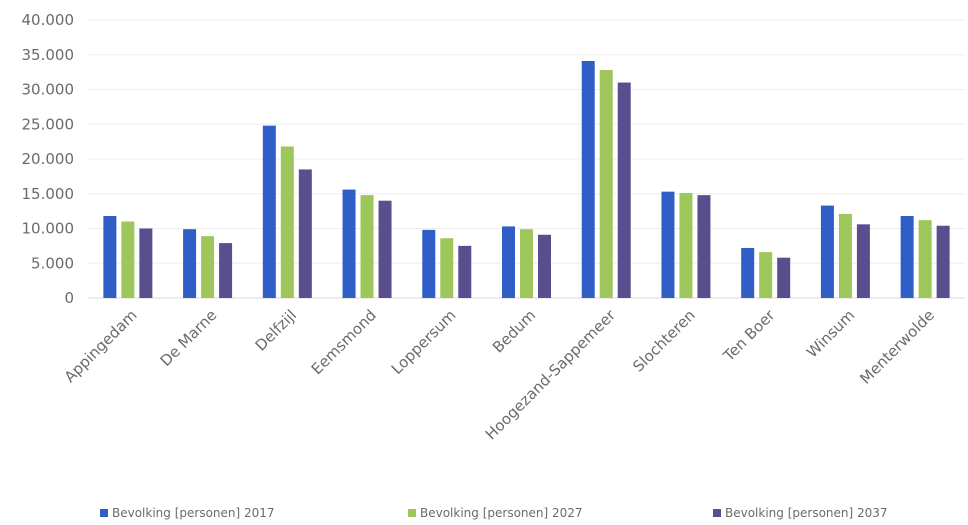  What do you see at coordinates (101, 346) in the screenshot?
I see `x-tick-label: Appingedam` at bounding box center [101, 346].